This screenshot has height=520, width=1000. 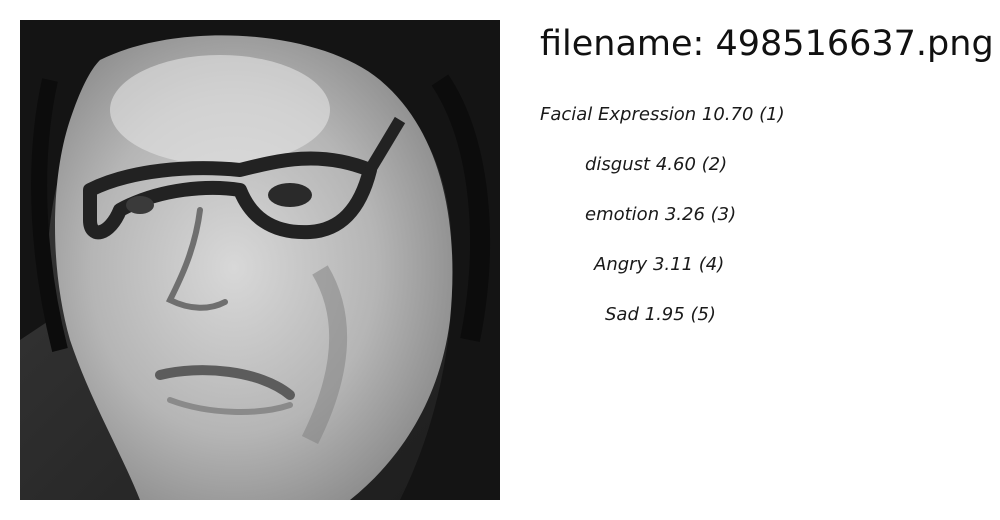 I want to click on label-score: 1.95, so click(x=664, y=314).